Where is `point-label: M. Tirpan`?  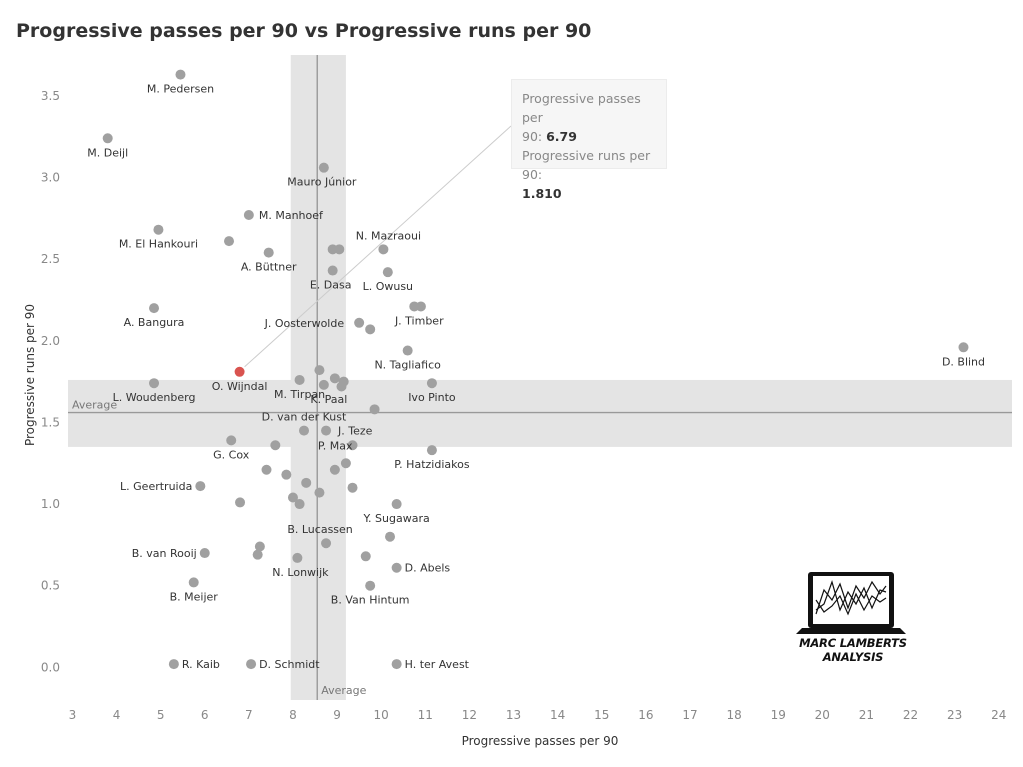 point-label: M. Tirpan is located at coordinates (299, 394).